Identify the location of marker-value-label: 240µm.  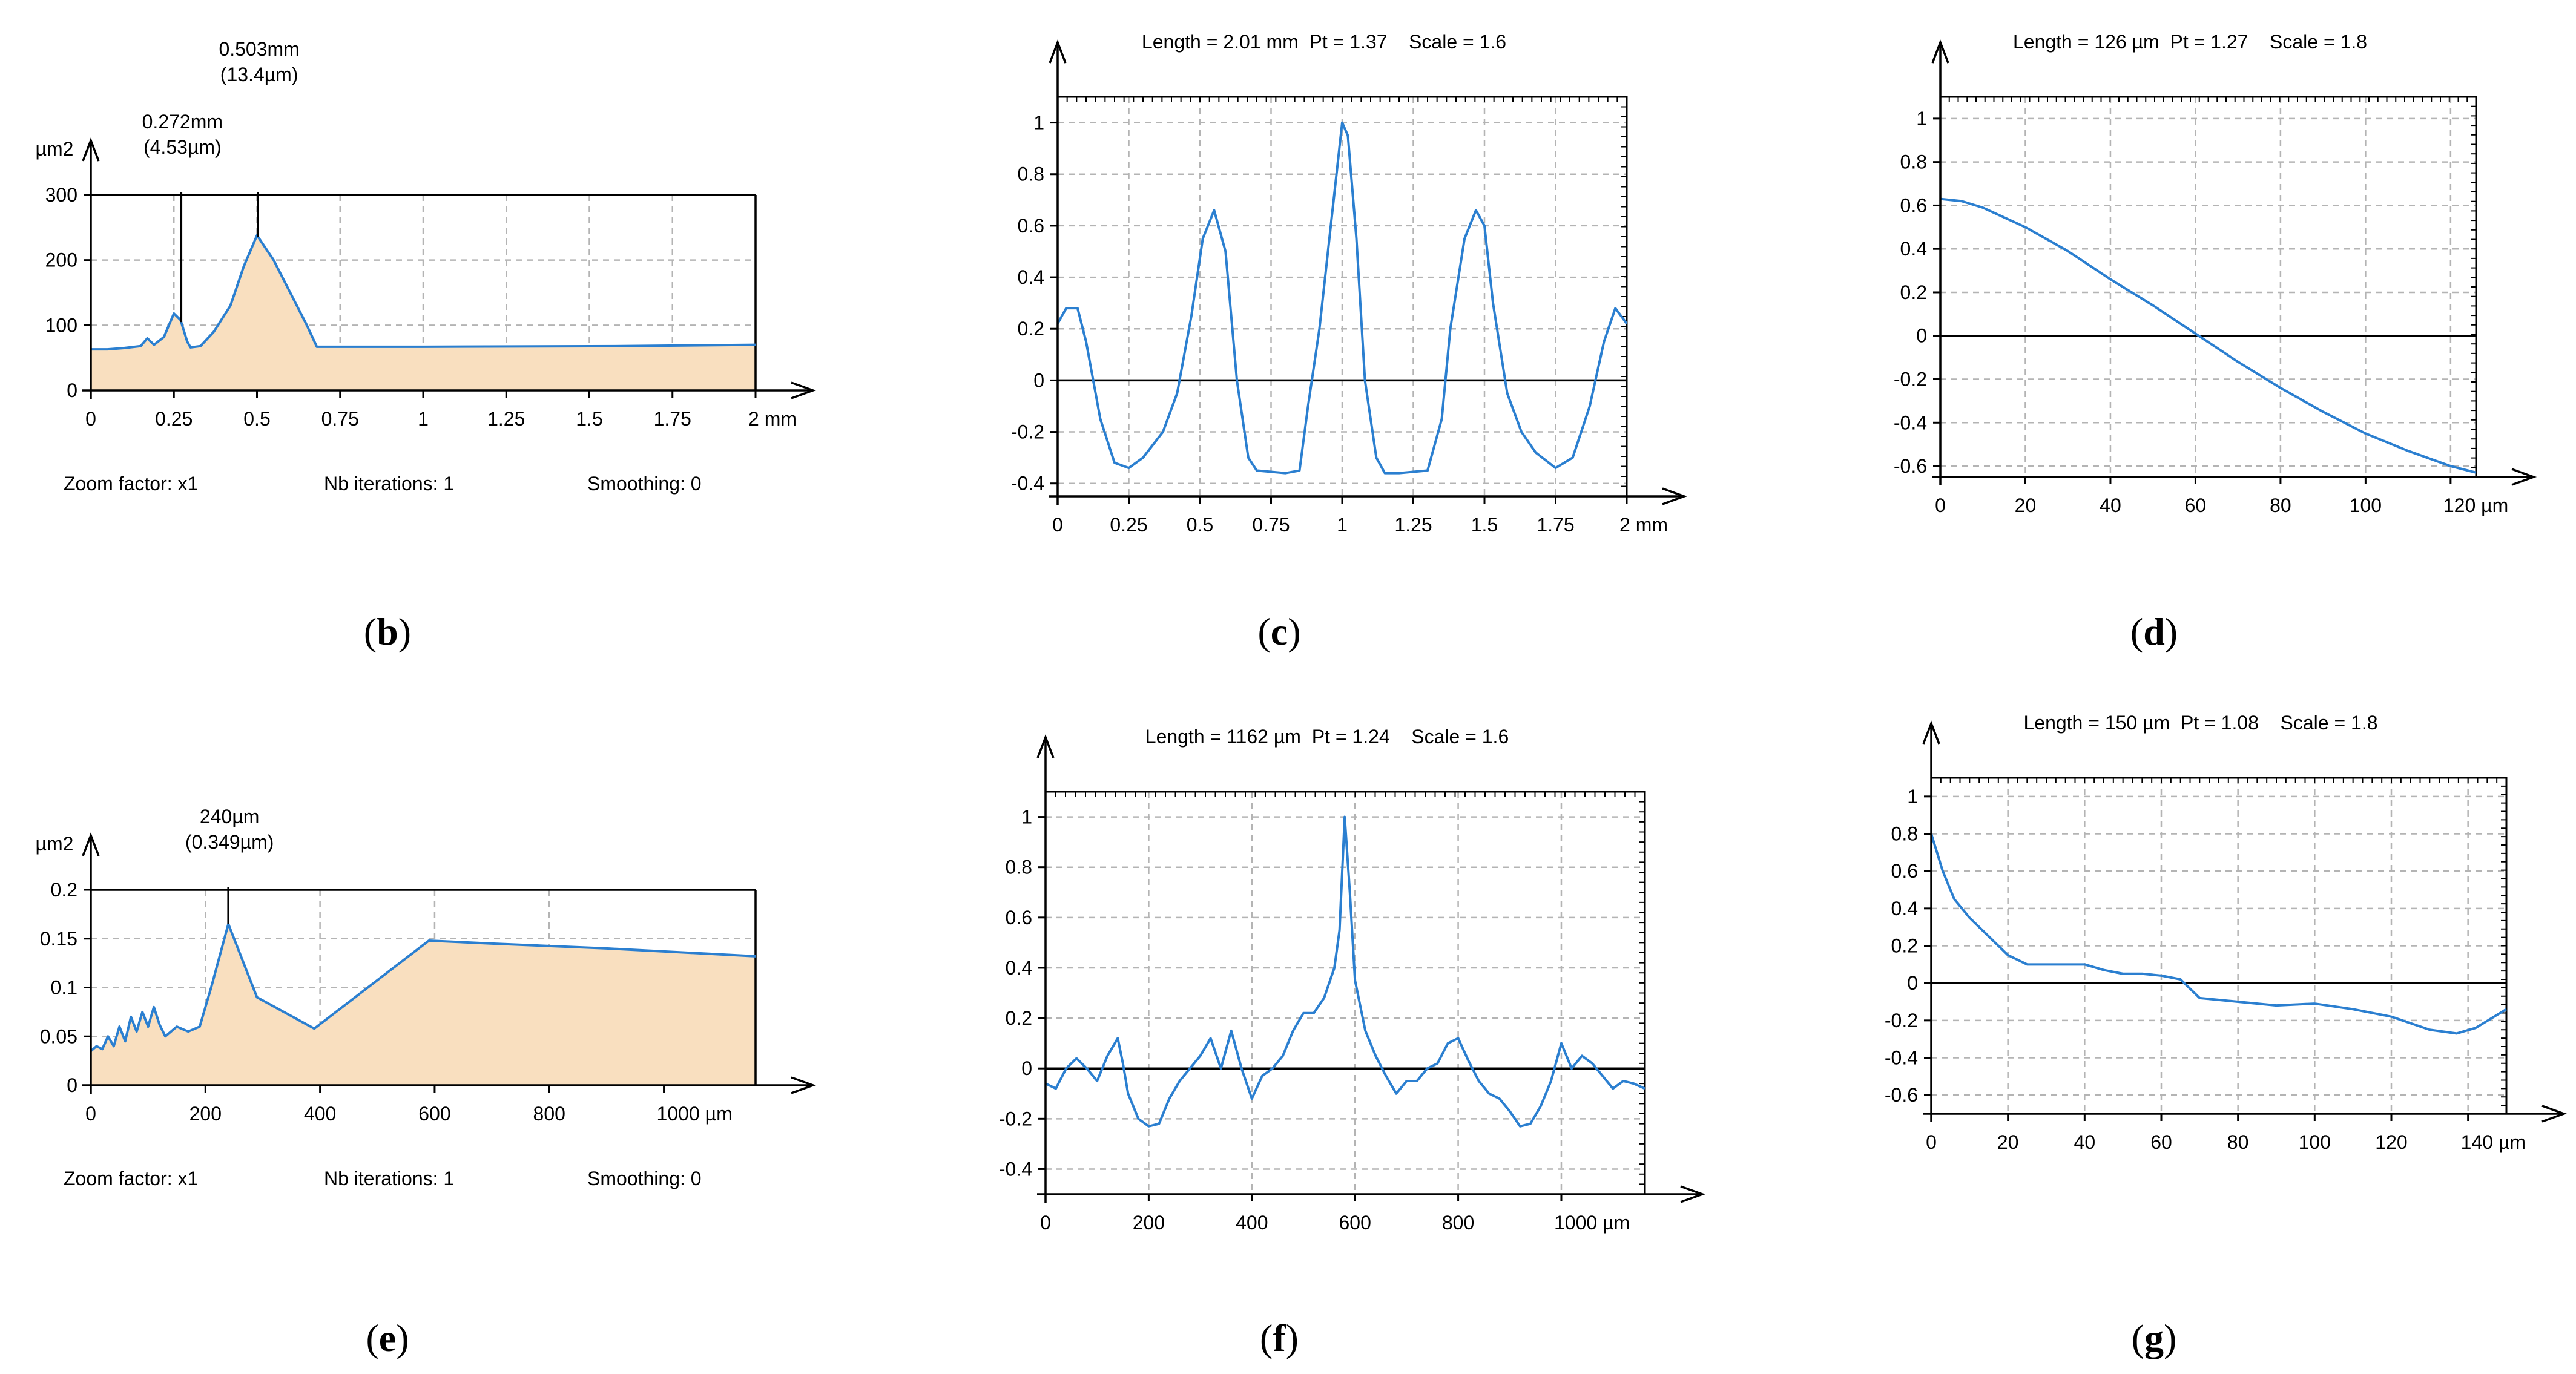
(229, 816).